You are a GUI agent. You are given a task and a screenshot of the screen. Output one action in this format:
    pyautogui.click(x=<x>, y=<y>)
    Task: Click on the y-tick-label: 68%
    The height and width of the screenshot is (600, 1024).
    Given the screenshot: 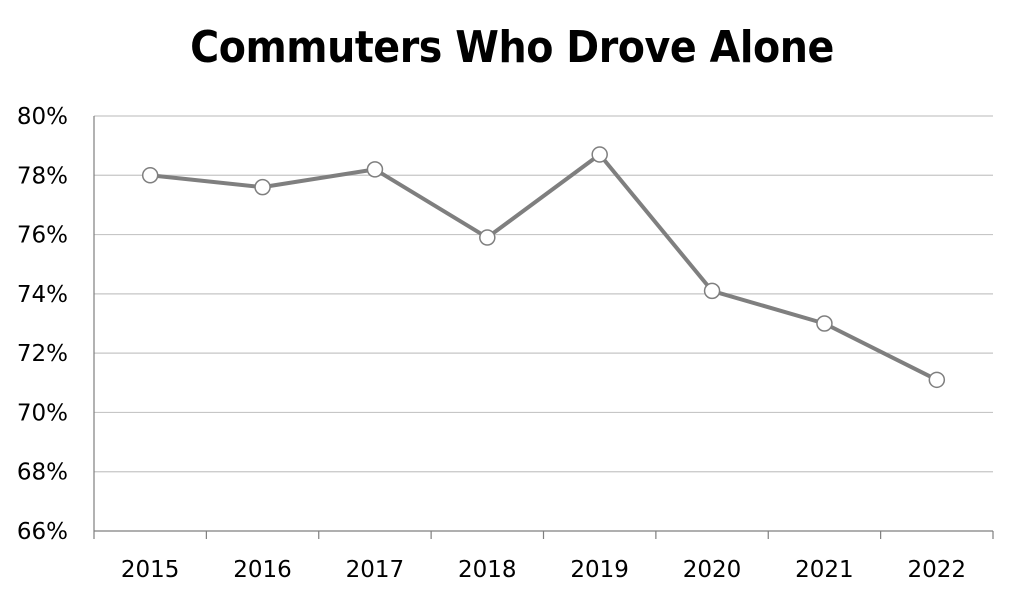 What is the action you would take?
    pyautogui.click(x=42, y=473)
    